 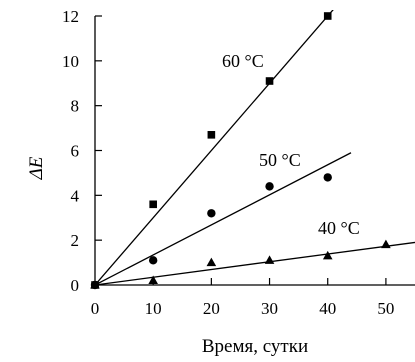 What do you see at coordinates (269, 308) in the screenshot?
I see `x-tick-label: 30` at bounding box center [269, 308].